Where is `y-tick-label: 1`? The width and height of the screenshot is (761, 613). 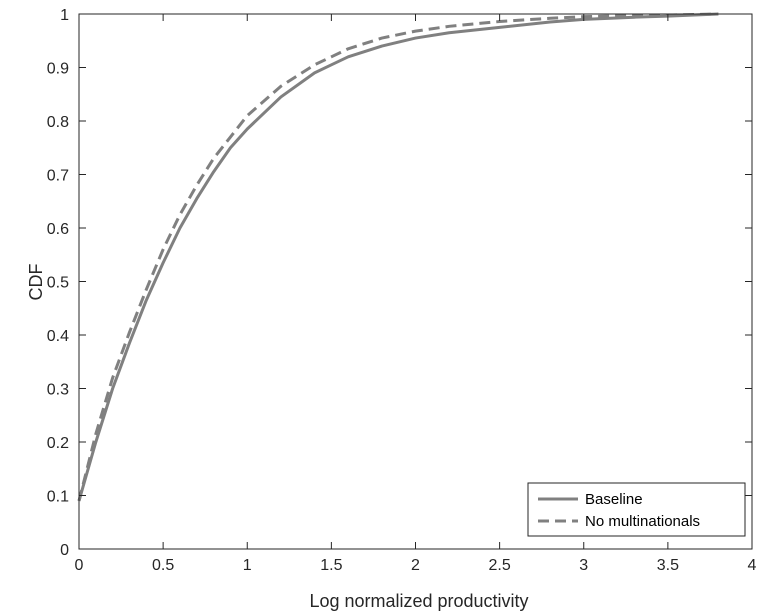
y-tick-label: 1 is located at coordinates (64, 15).